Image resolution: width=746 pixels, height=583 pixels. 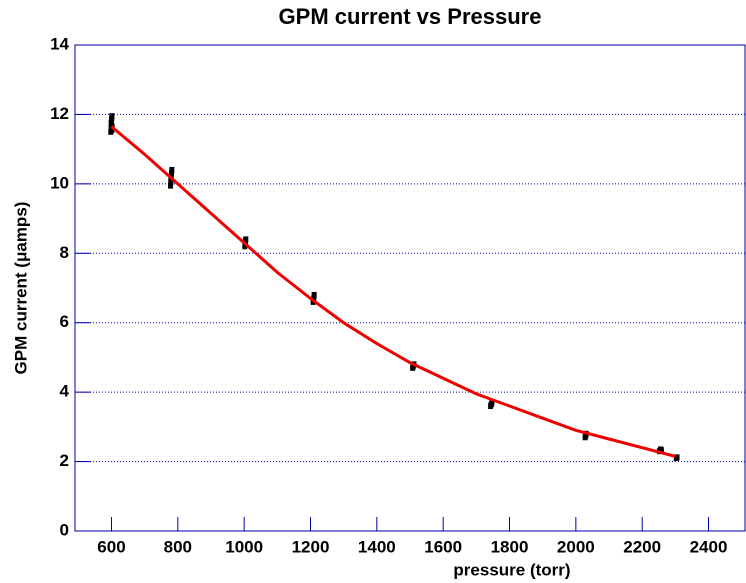 What do you see at coordinates (410, 16) in the screenshot?
I see `chart-title: GPM current vs Pressure` at bounding box center [410, 16].